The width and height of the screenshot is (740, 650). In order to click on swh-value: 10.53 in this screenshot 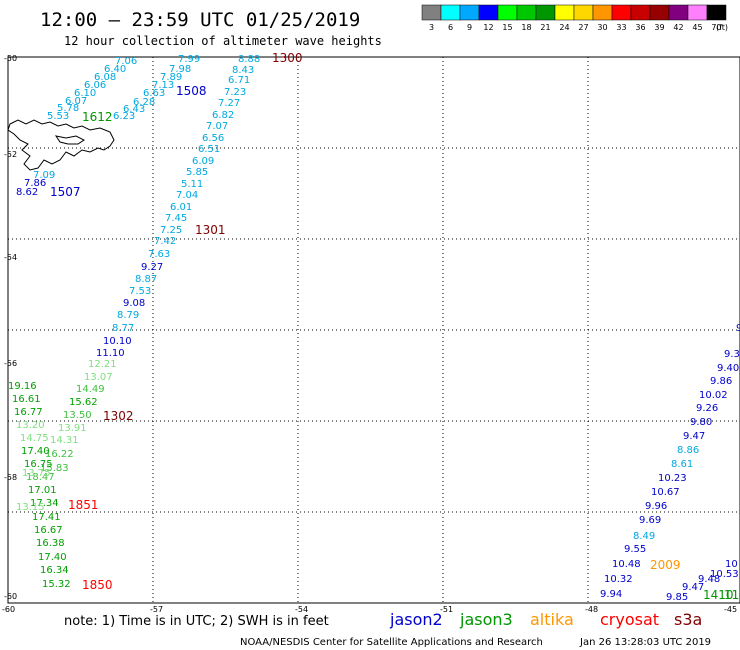, I will do `click(724, 574)`.